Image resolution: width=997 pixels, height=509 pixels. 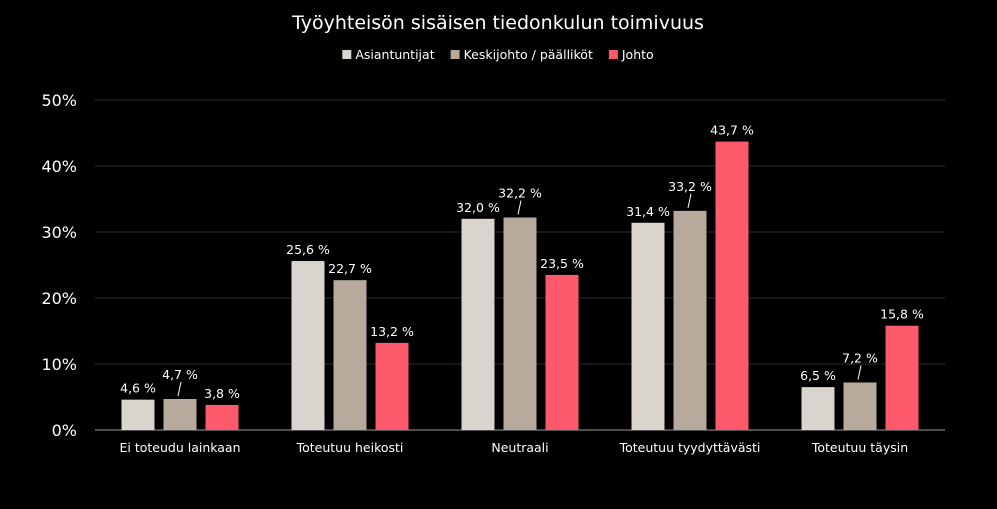 I want to click on data-label: 7,2 %, so click(x=860, y=357).